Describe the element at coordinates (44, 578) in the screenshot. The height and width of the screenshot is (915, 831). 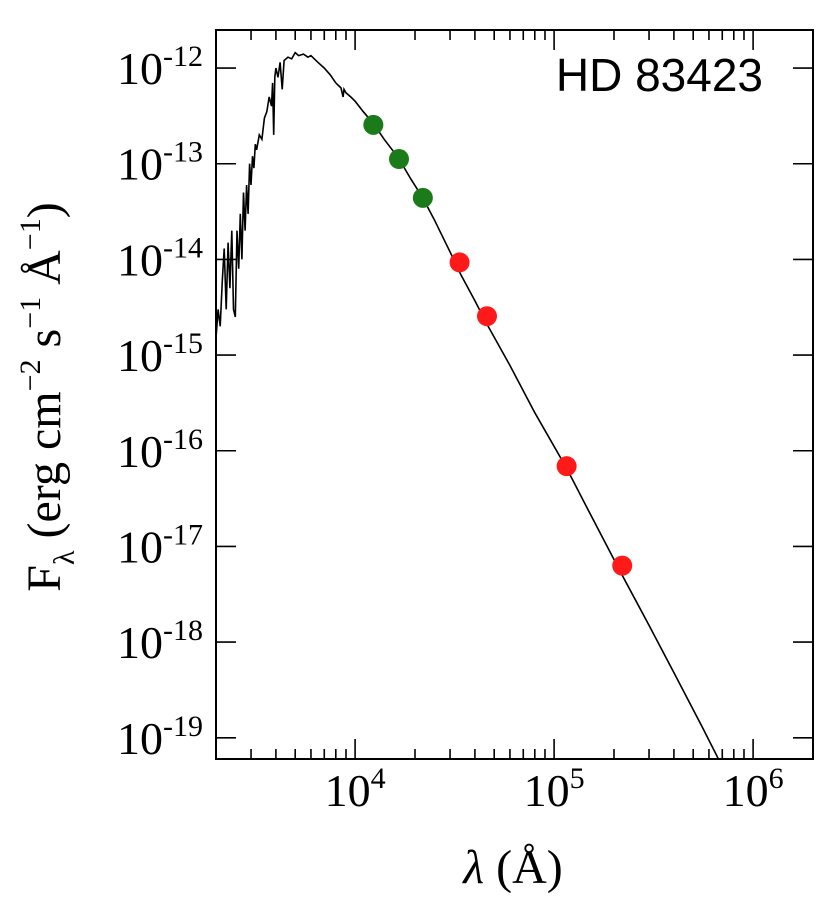
I see `y-axis-f: F` at that location.